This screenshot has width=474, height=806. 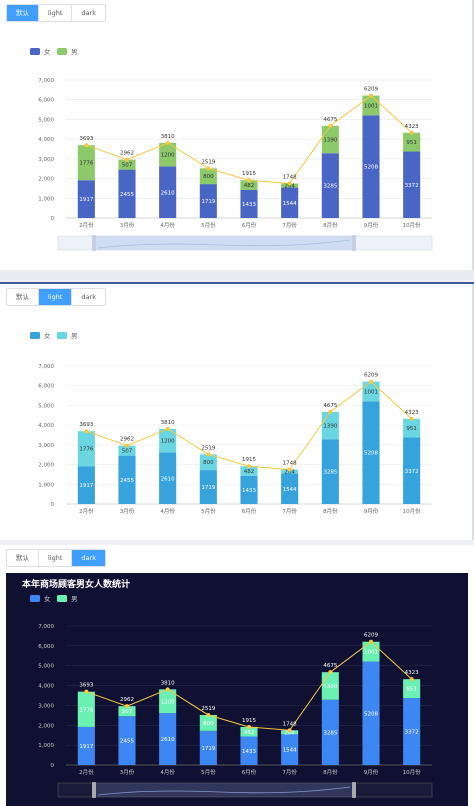 I want to click on data-label-male: 507, so click(x=127, y=452).